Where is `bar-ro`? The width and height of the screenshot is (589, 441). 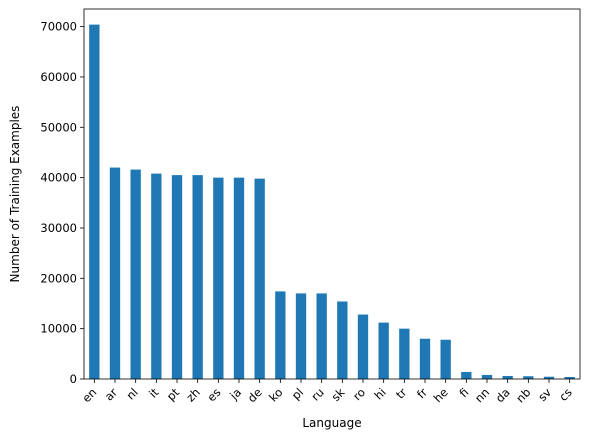 bar-ro is located at coordinates (363, 346).